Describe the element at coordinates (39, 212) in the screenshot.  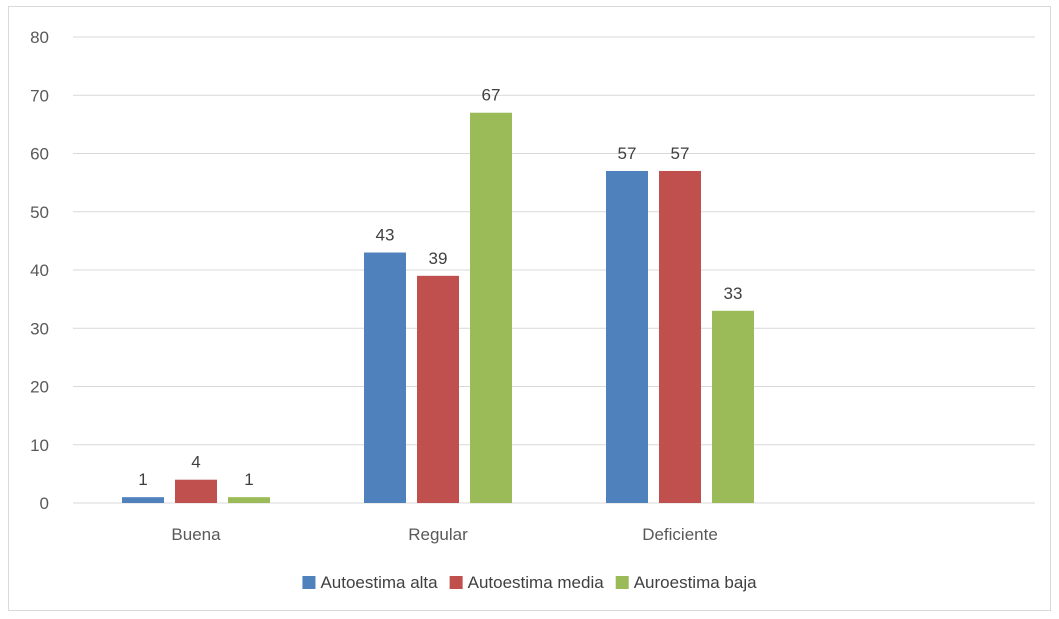
I see `y-tick-label: 50` at that location.